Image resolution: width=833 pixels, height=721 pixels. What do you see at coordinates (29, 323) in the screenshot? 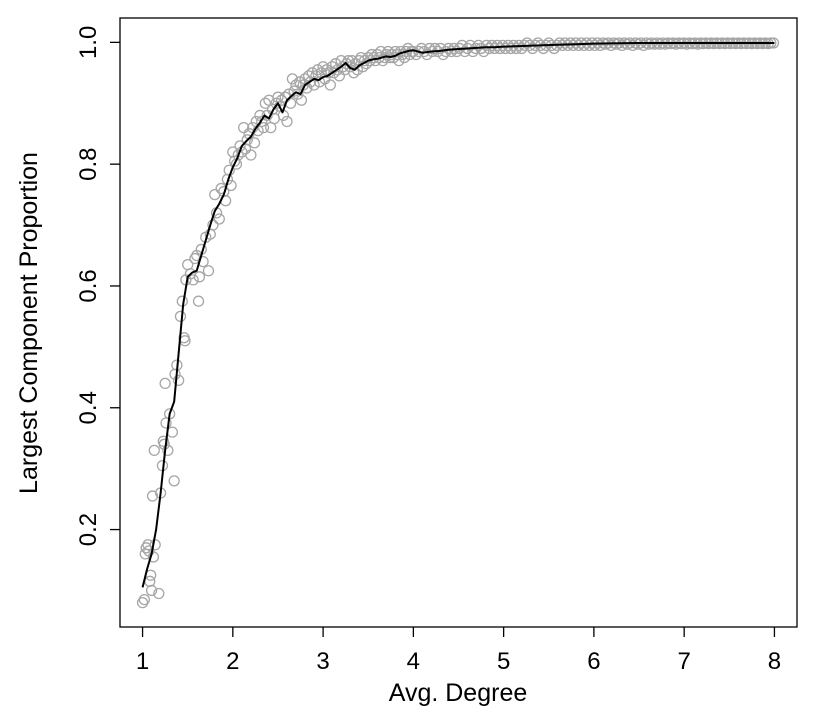
I see `y-axis-label: Largest Component Proportion` at bounding box center [29, 323].